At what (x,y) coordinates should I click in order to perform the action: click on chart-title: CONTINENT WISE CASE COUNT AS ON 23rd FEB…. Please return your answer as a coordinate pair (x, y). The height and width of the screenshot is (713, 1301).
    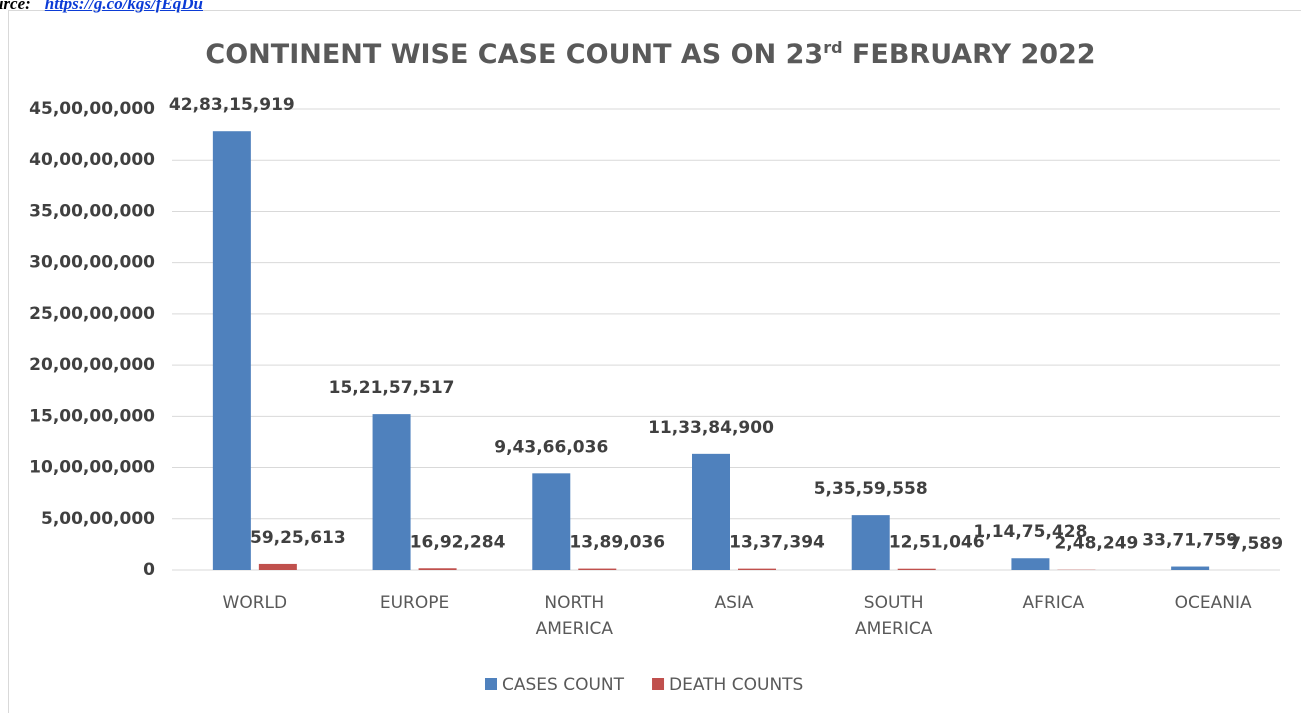
    Looking at the image, I should click on (650, 54).